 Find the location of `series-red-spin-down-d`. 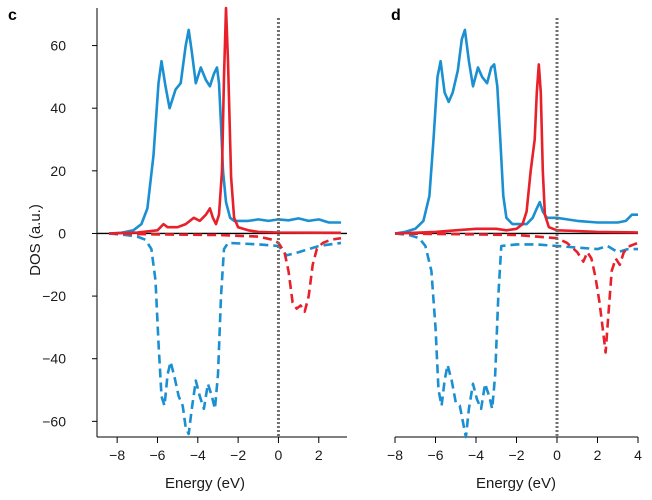

series-red-spin-down-d is located at coordinates (516, 293).